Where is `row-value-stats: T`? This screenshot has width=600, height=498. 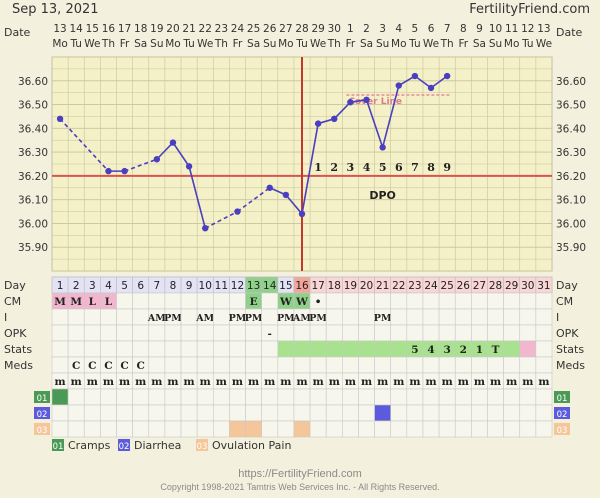 row-value-stats: T is located at coordinates (496, 350).